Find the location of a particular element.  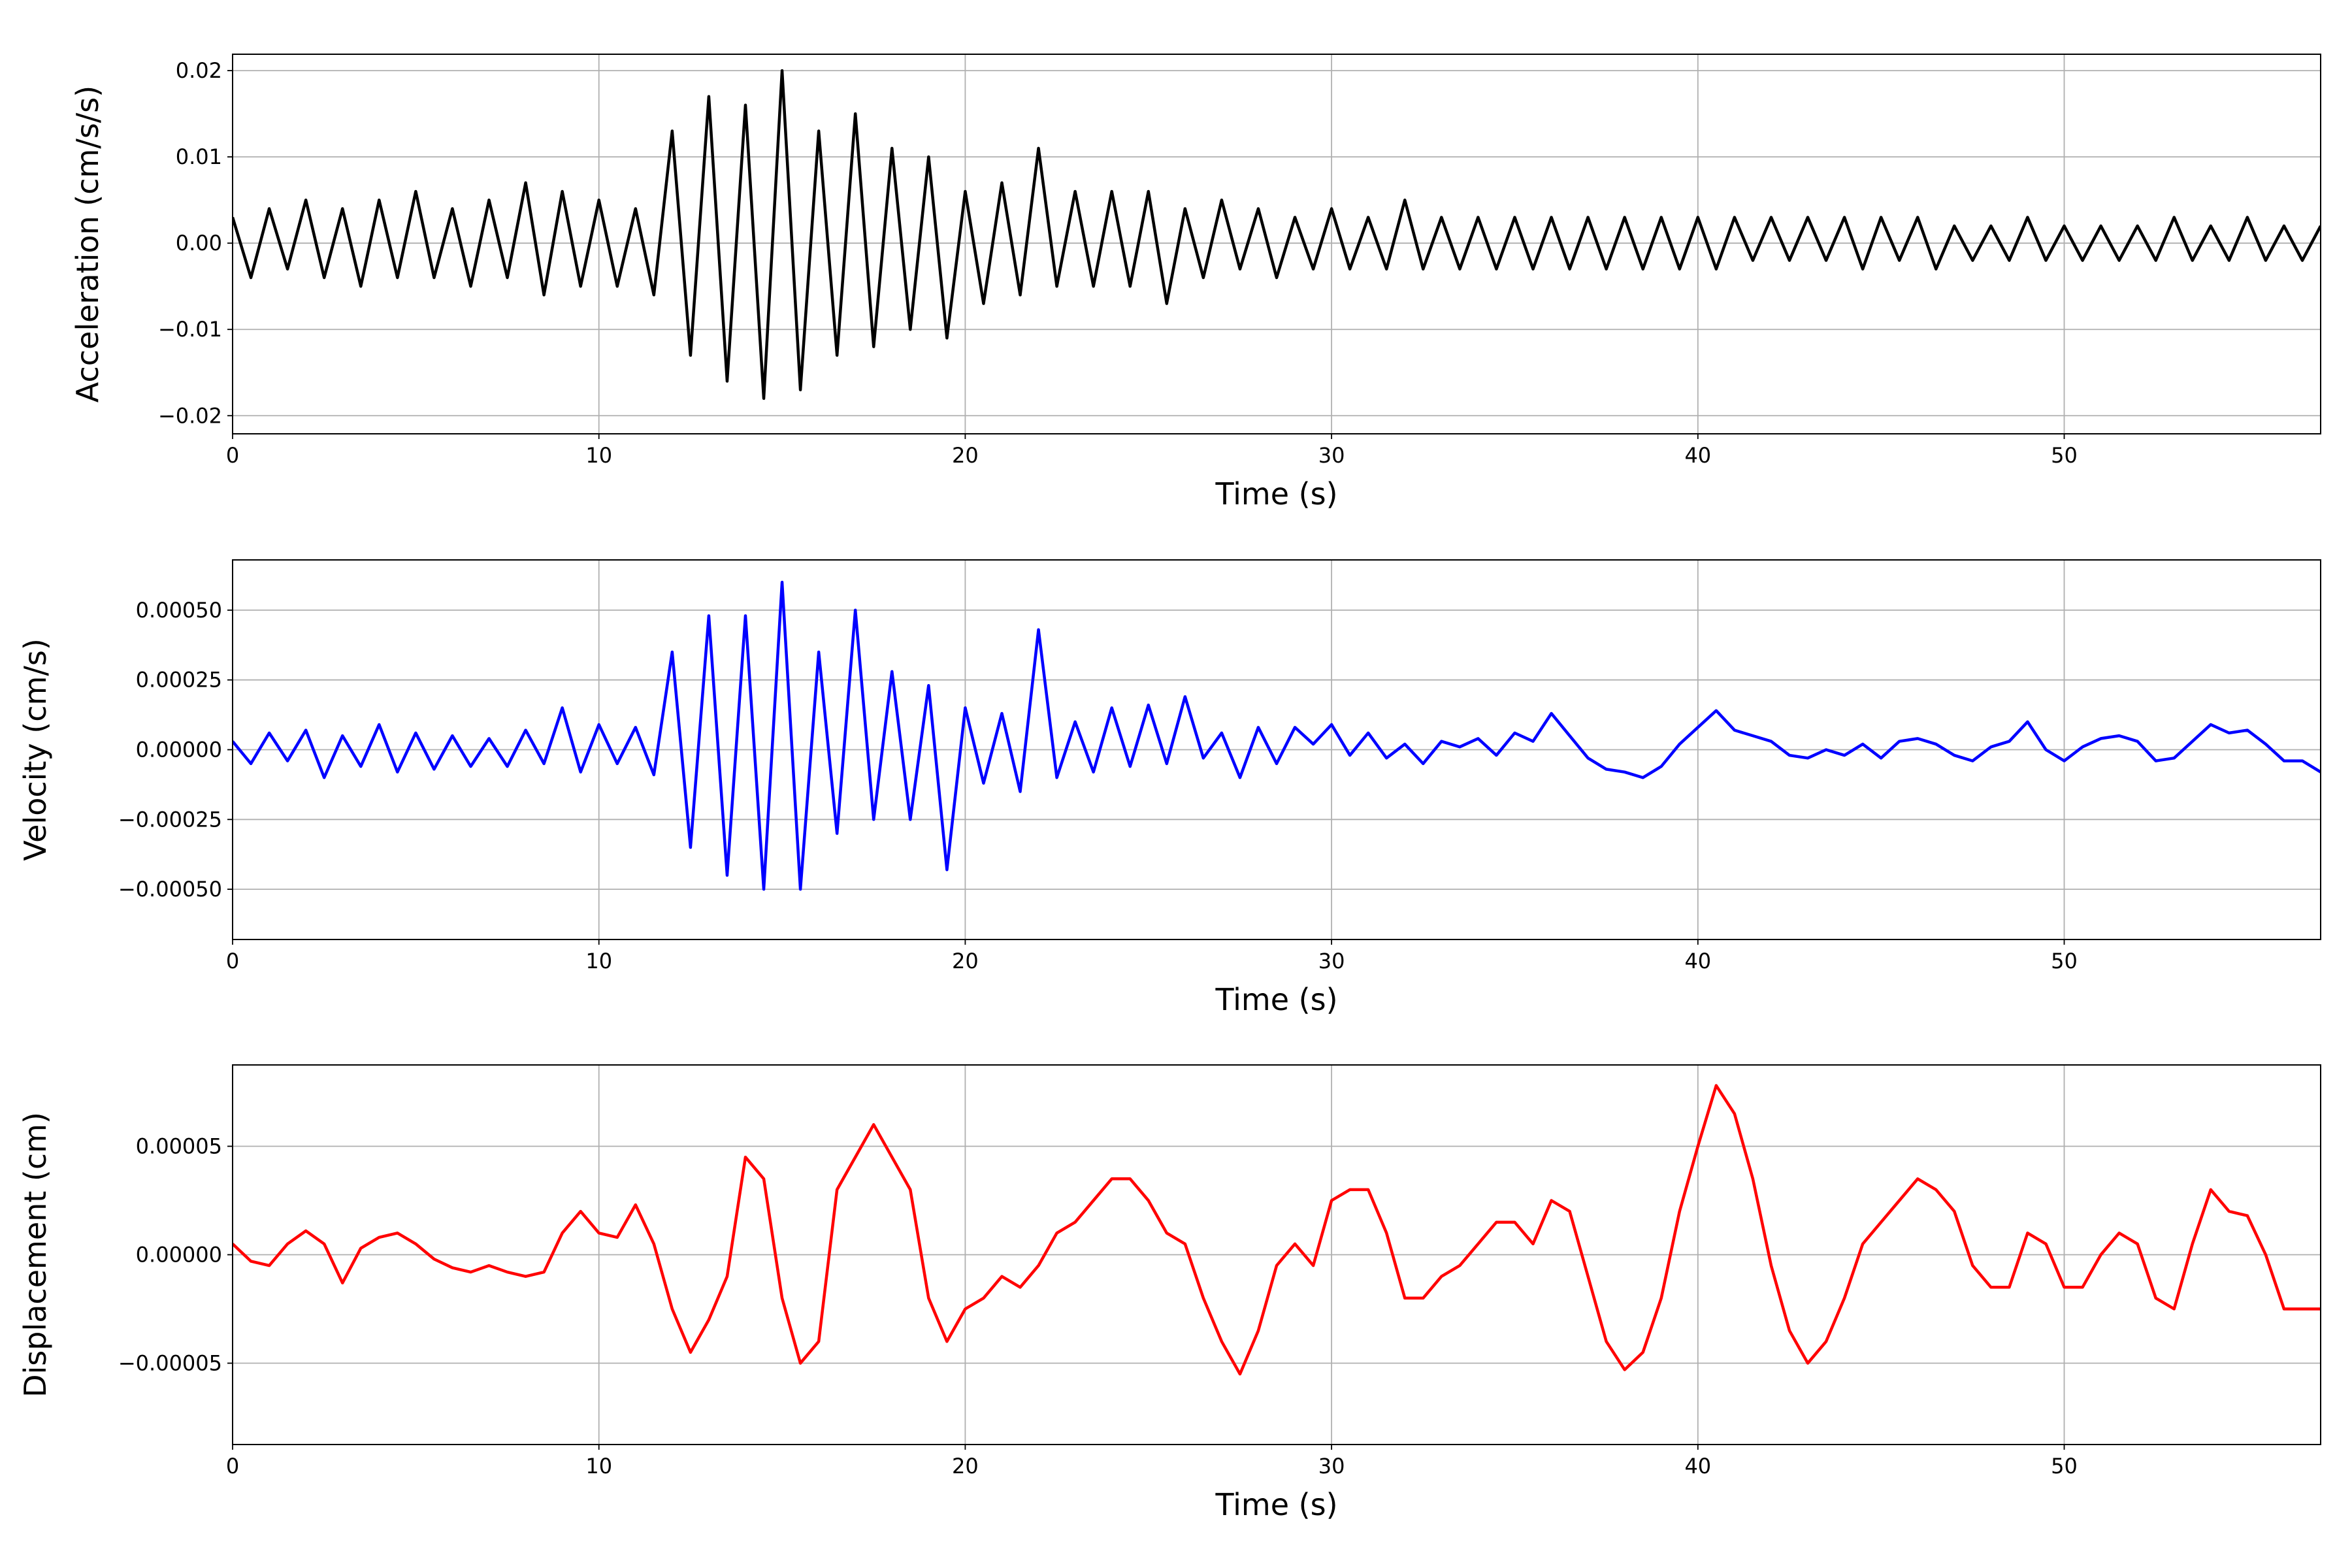

y-tick-label: 0.00005 is located at coordinates (179, 1146).